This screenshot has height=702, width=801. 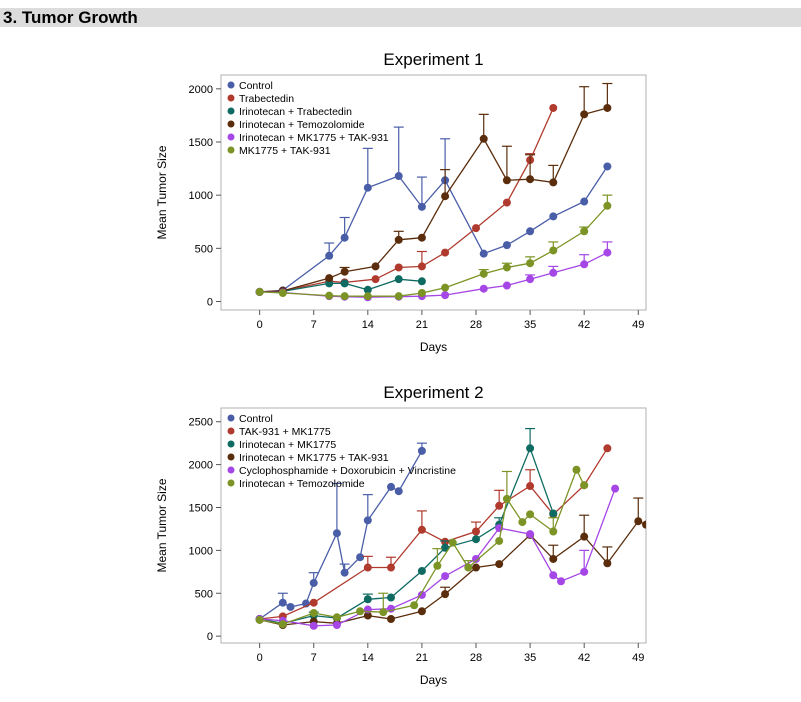 What do you see at coordinates (422, 325) in the screenshot?
I see `chart1-x-tick-label: 21` at bounding box center [422, 325].